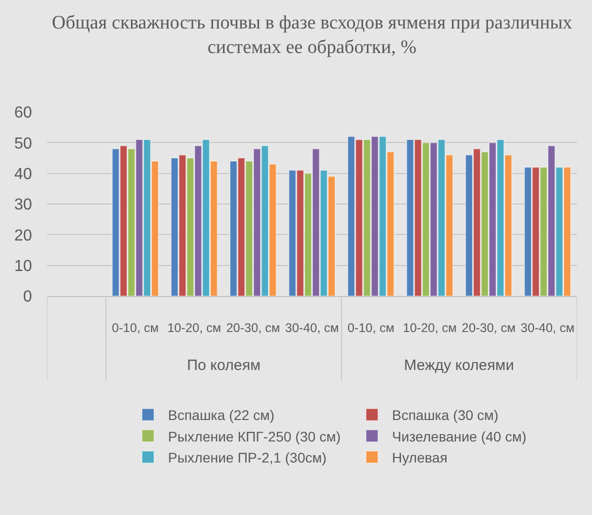  Describe the element at coordinates (420, 458) in the screenshot. I see `legend-label: Нулевая` at that location.